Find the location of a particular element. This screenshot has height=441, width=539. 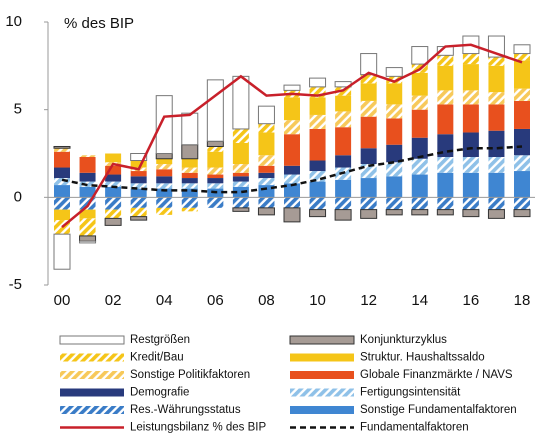

x-tick-label: 06 is located at coordinates (215, 300).